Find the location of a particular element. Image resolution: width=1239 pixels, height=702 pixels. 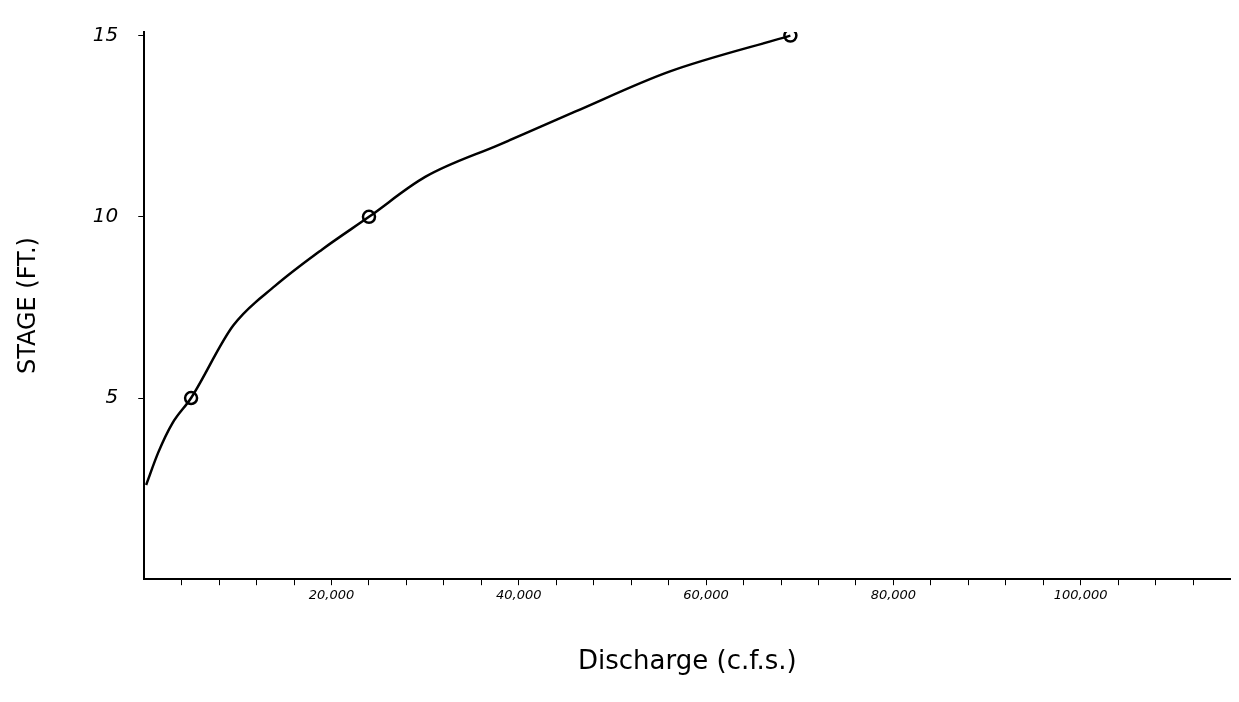

y-tick-label: 15 is located at coordinates (105, 33).